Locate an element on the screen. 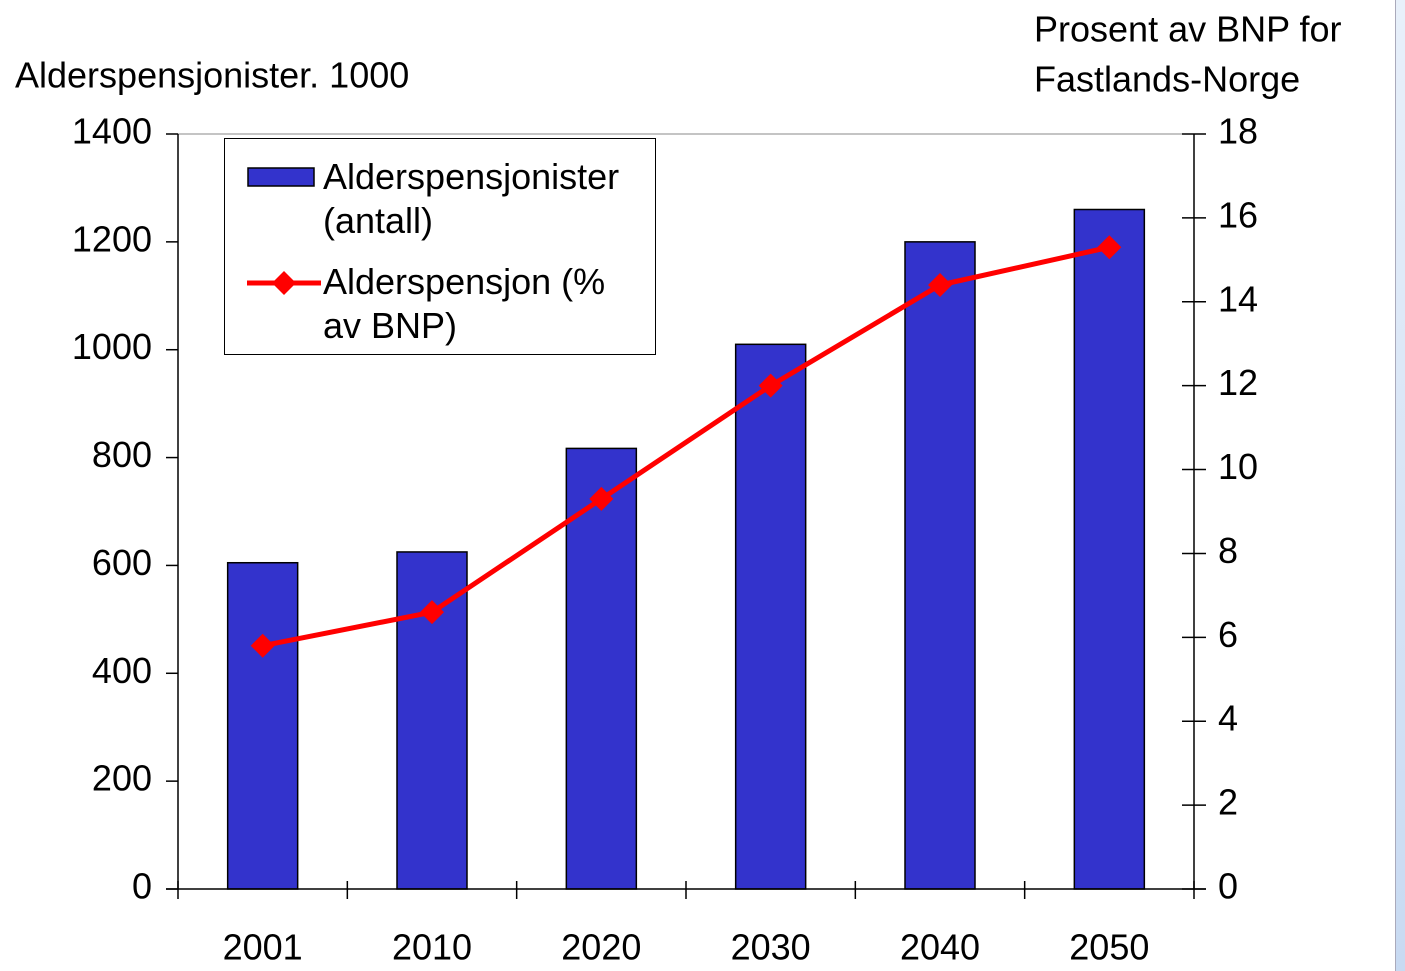 This screenshot has height=971, width=1405. y-tick-label: 1000 is located at coordinates (112, 346).